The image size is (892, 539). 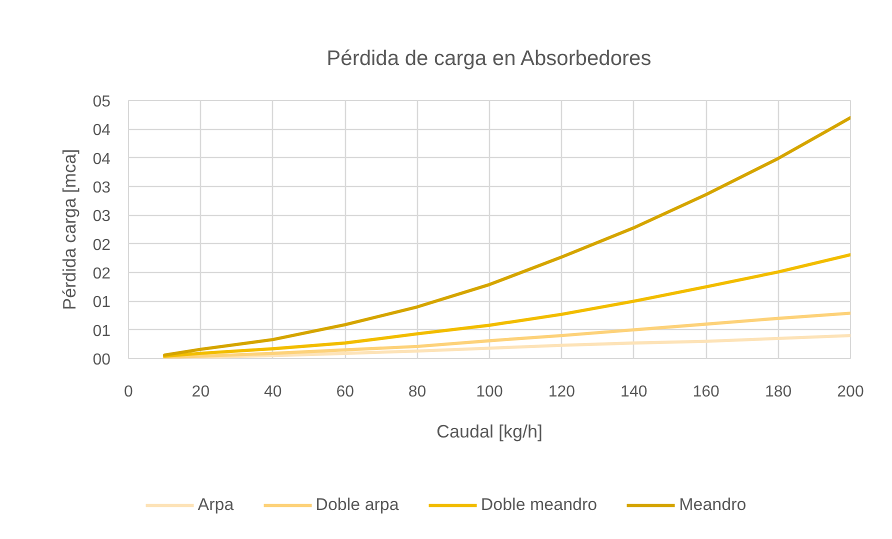 What do you see at coordinates (273, 392) in the screenshot?
I see `x-tick-label: 40` at bounding box center [273, 392].